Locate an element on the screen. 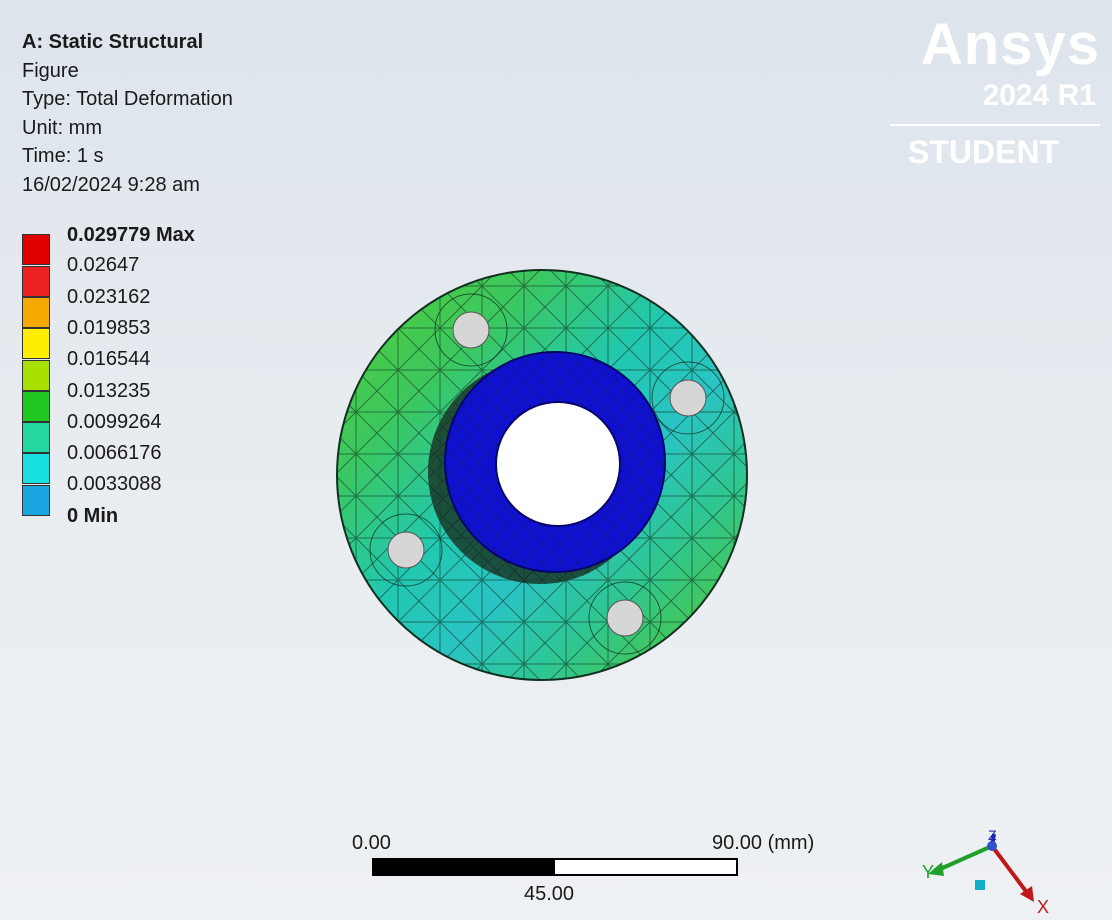 The height and width of the screenshot is (920, 1112). legend-label: 0.016544 is located at coordinates (109, 359).